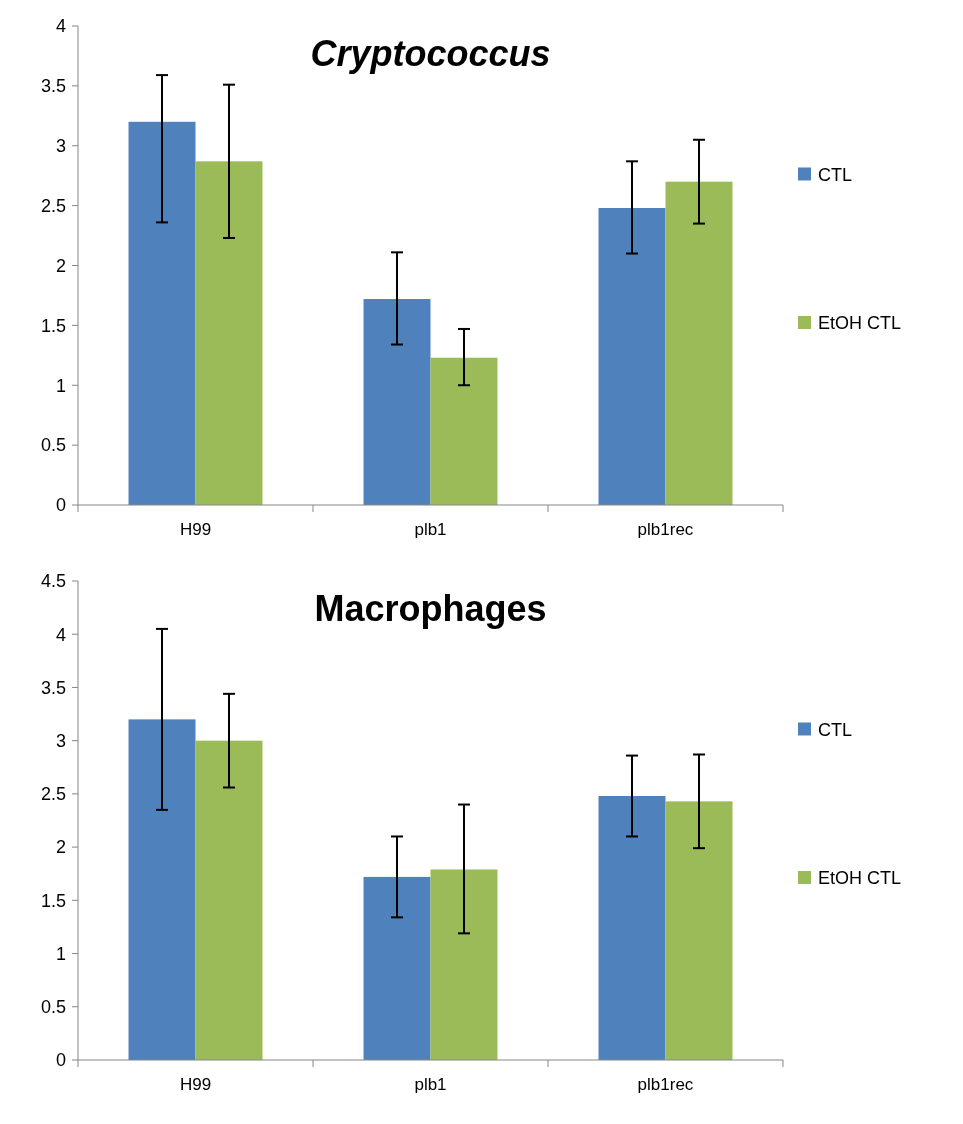 This screenshot has width=963, height=1124. I want to click on chart-title: Macrophages, so click(430, 608).